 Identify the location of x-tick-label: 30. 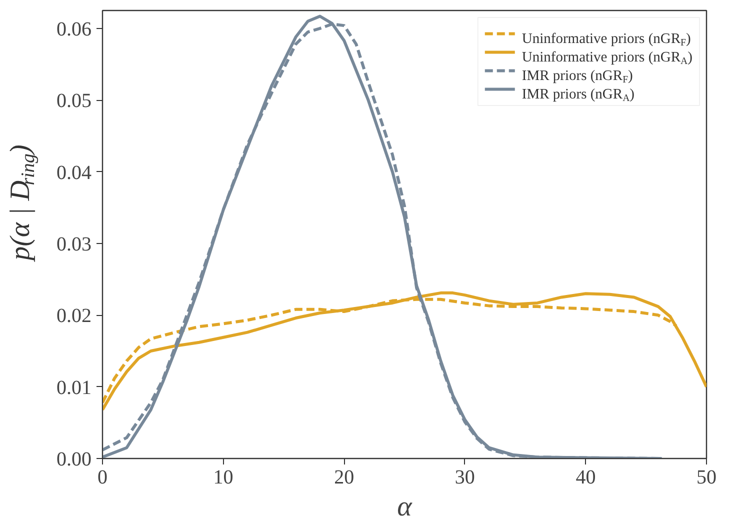
(464, 477).